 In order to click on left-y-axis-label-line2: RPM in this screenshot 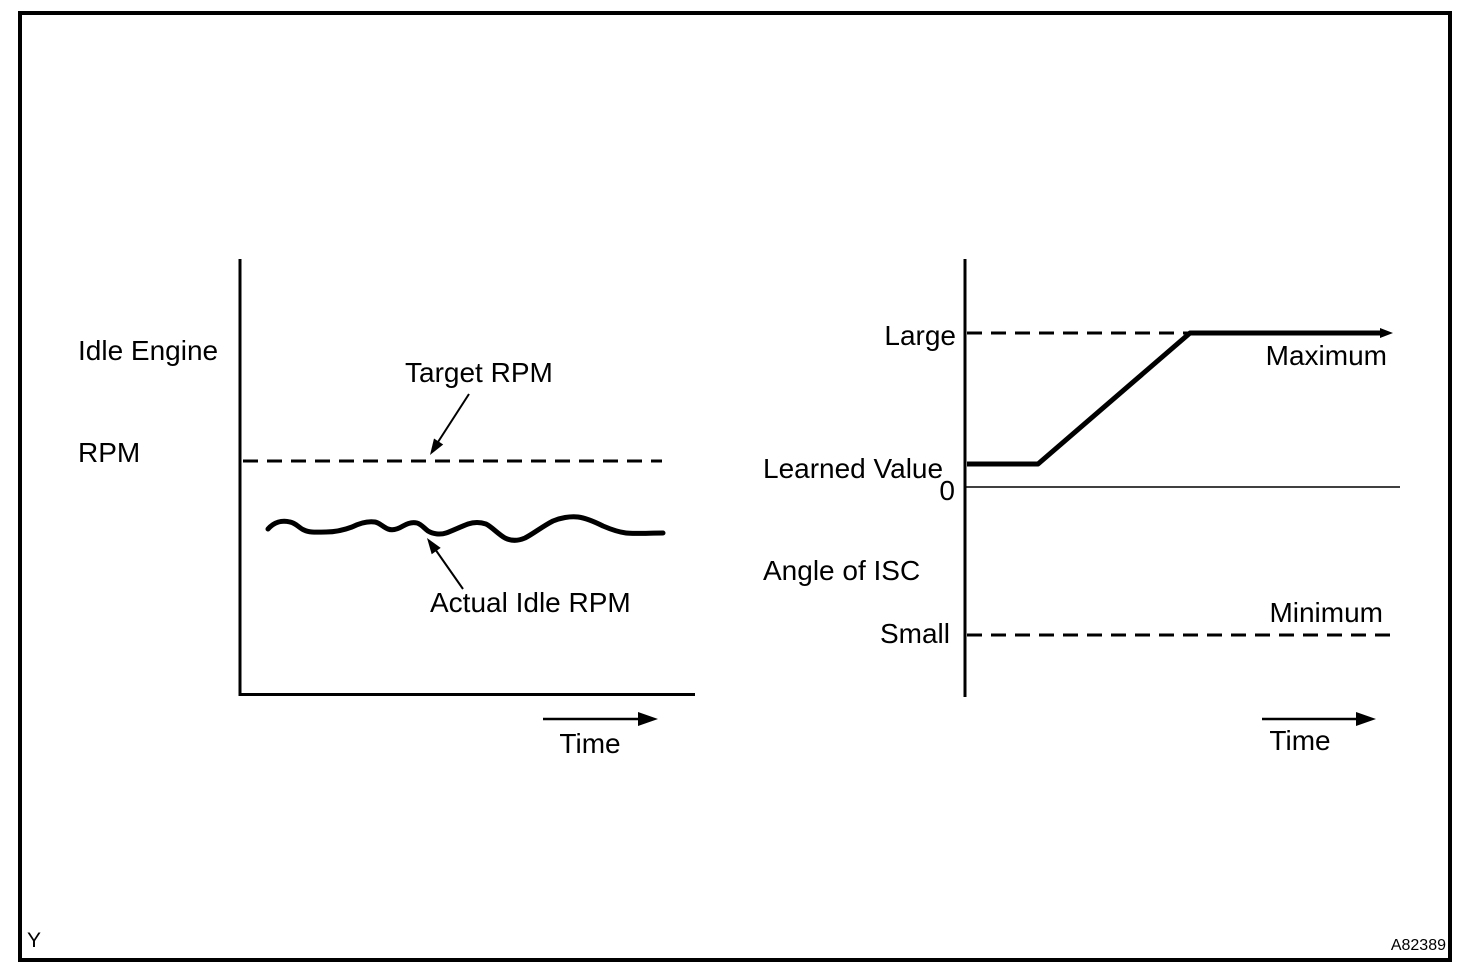, I will do `click(109, 452)`.